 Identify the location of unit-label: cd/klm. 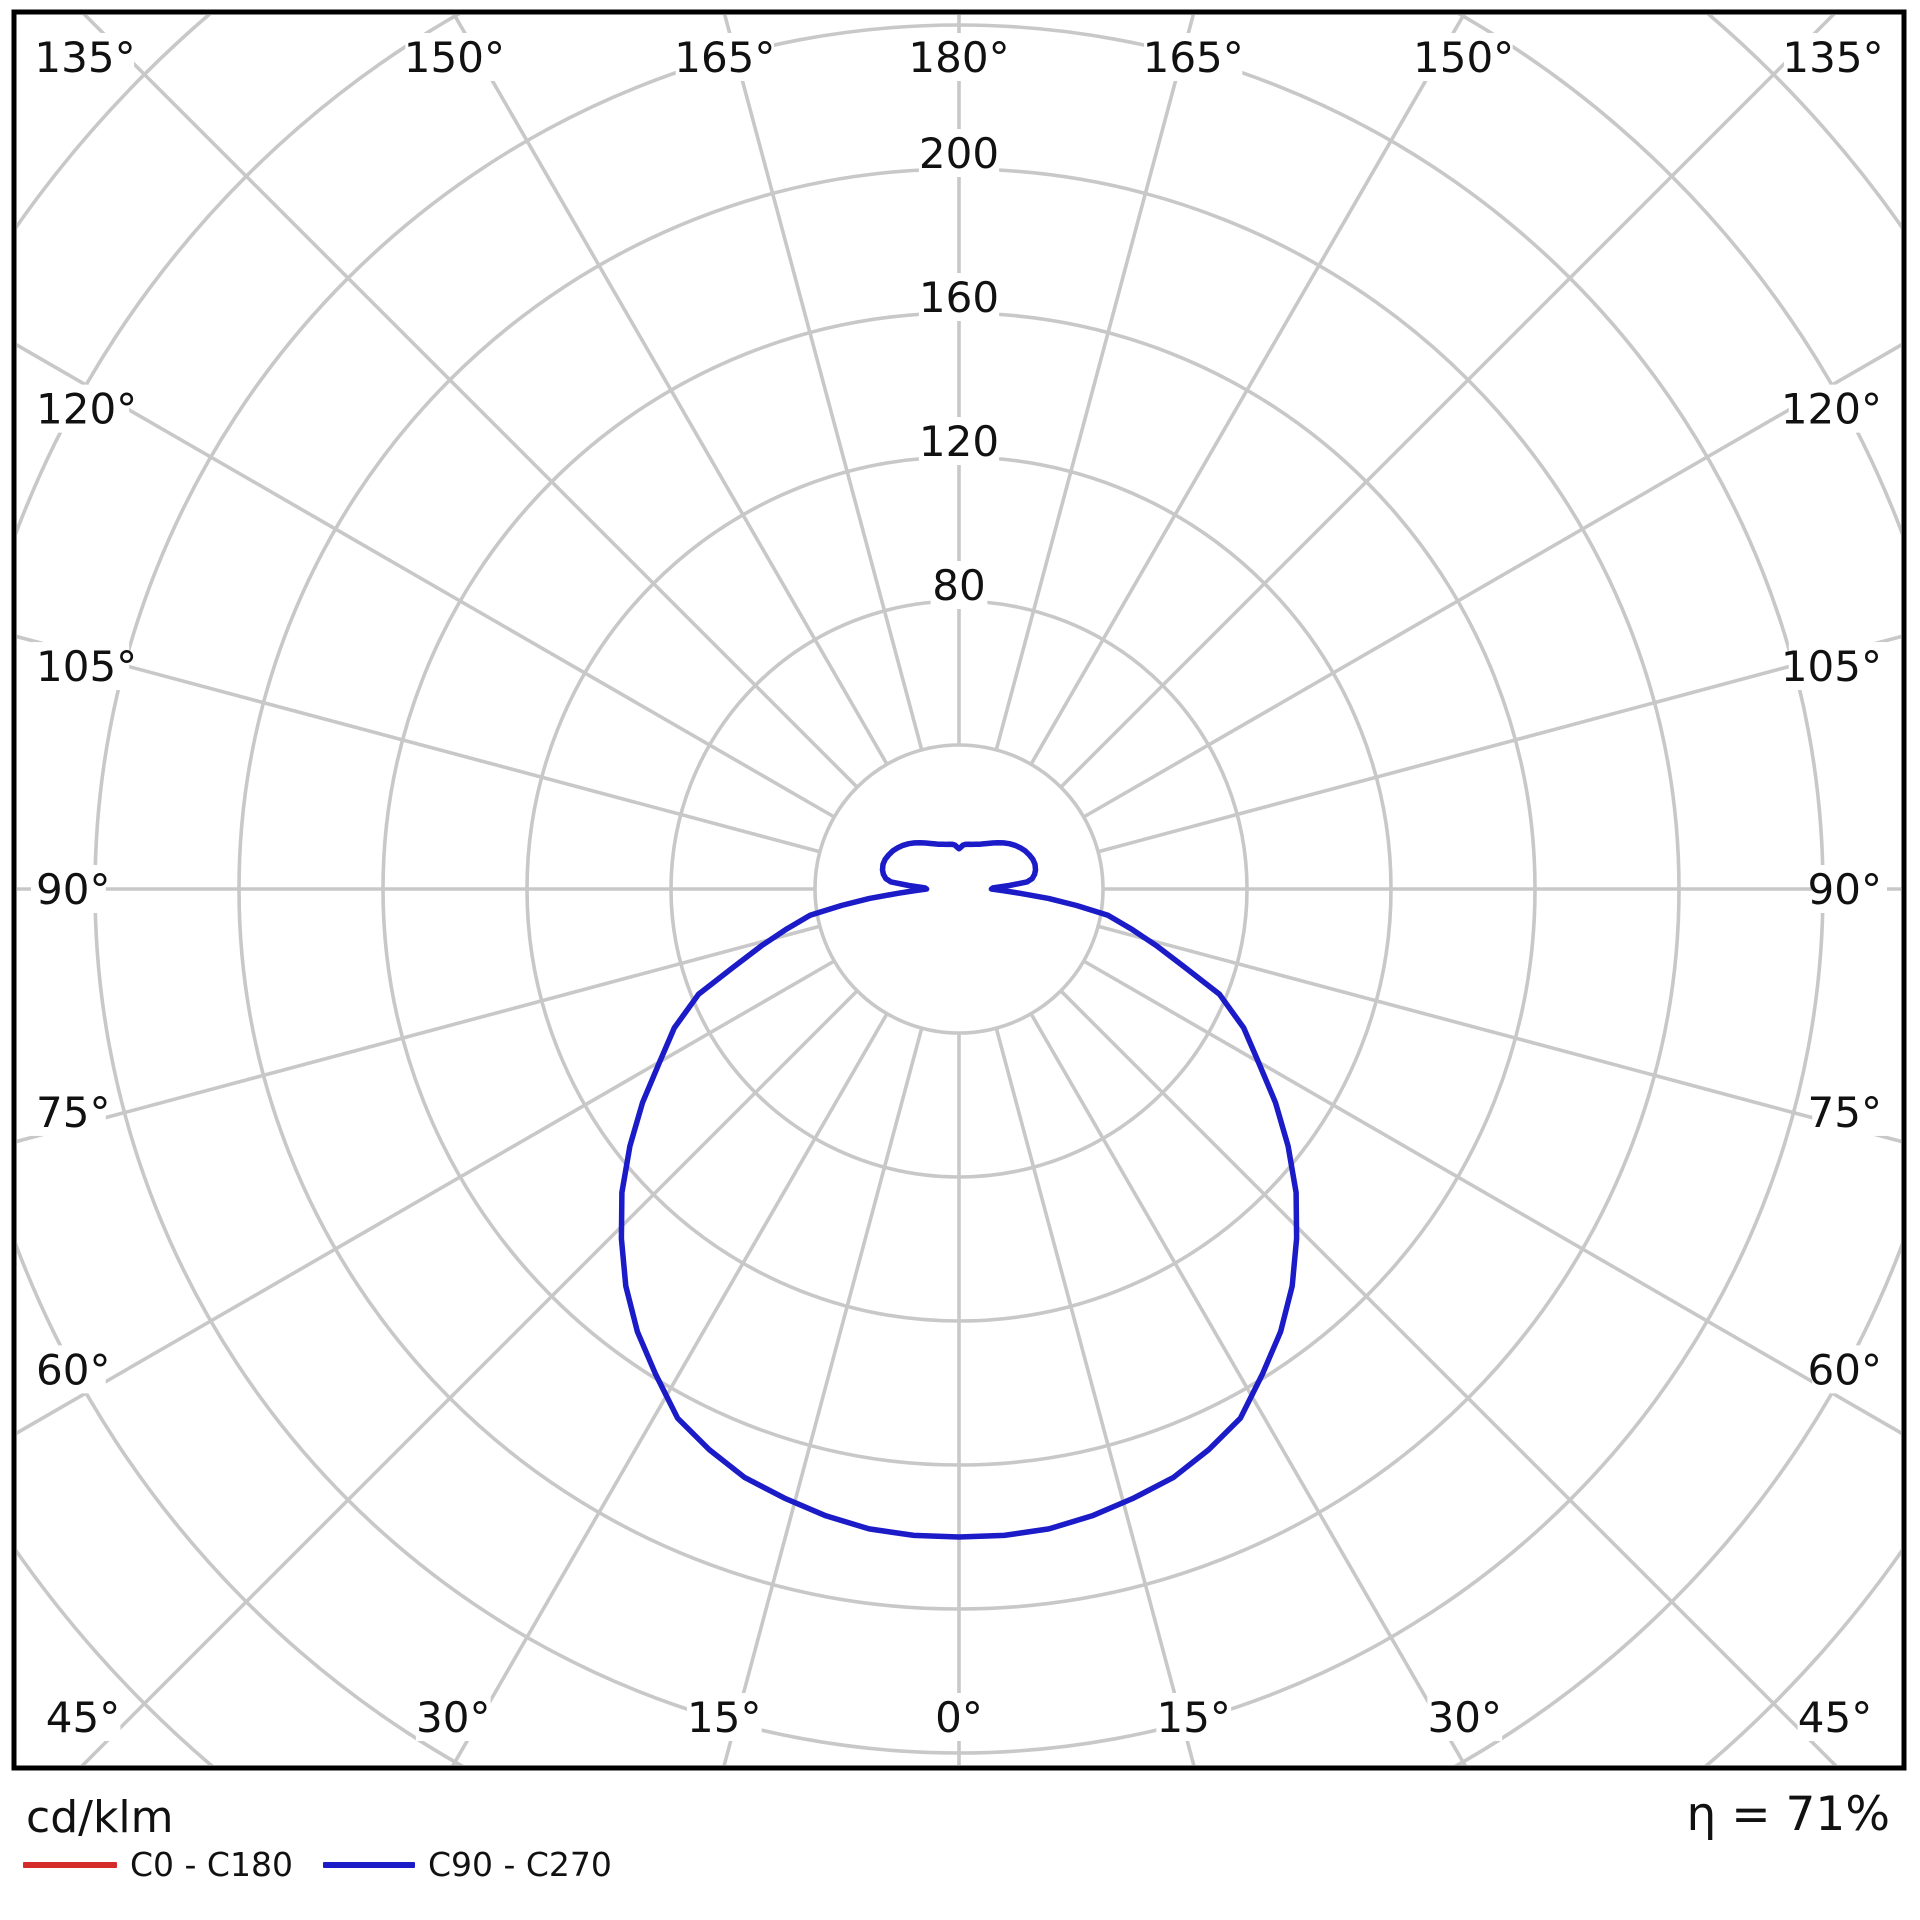
(100, 1817).